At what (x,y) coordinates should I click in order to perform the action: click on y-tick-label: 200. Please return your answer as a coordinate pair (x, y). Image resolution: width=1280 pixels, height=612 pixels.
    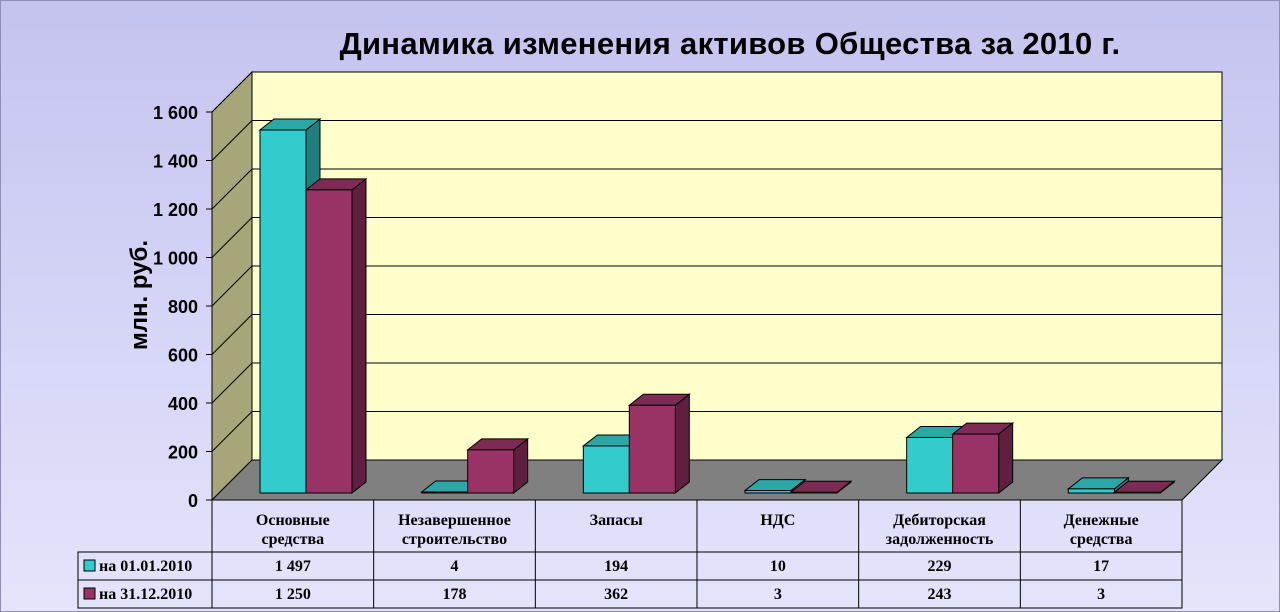
    Looking at the image, I should click on (183, 453).